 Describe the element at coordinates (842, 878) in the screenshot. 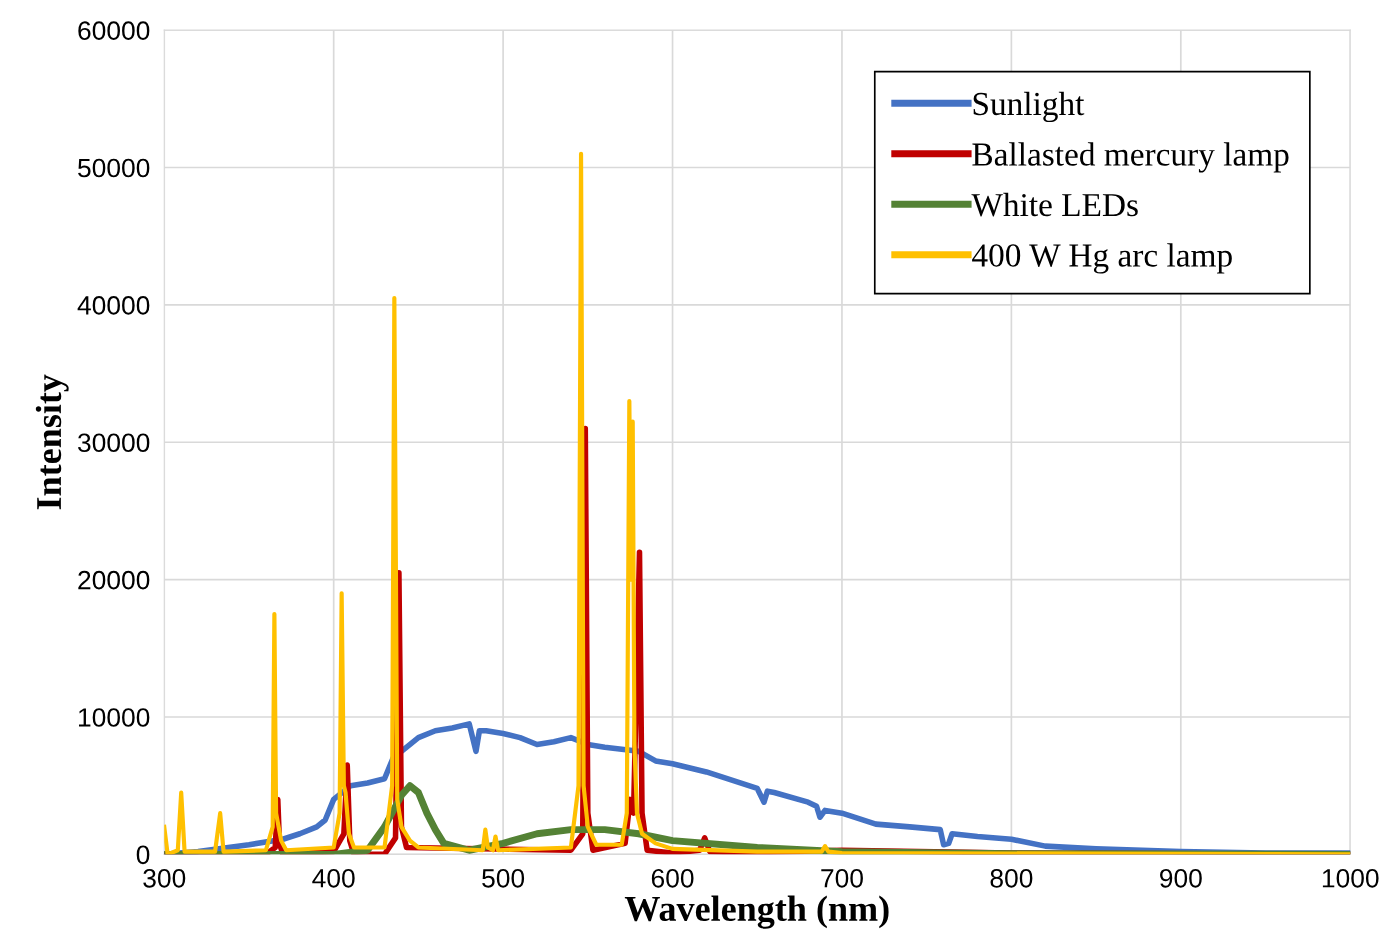

I see `x-tick-label: 700` at that location.